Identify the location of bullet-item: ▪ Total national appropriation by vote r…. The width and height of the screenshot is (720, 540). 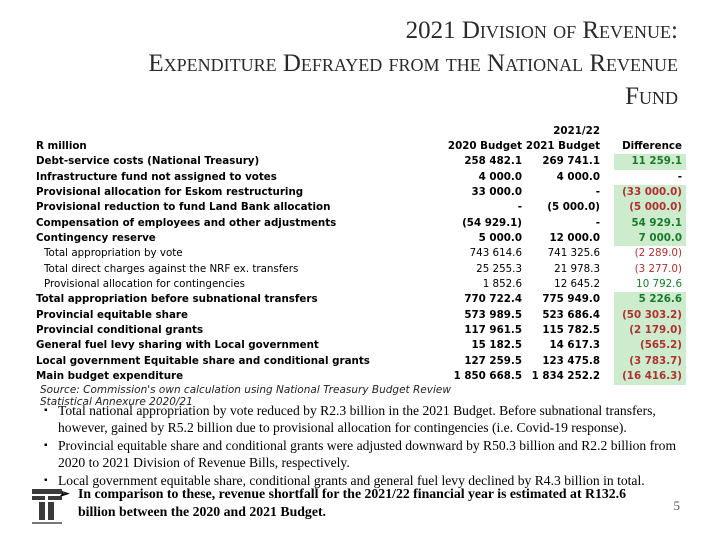
(362, 419).